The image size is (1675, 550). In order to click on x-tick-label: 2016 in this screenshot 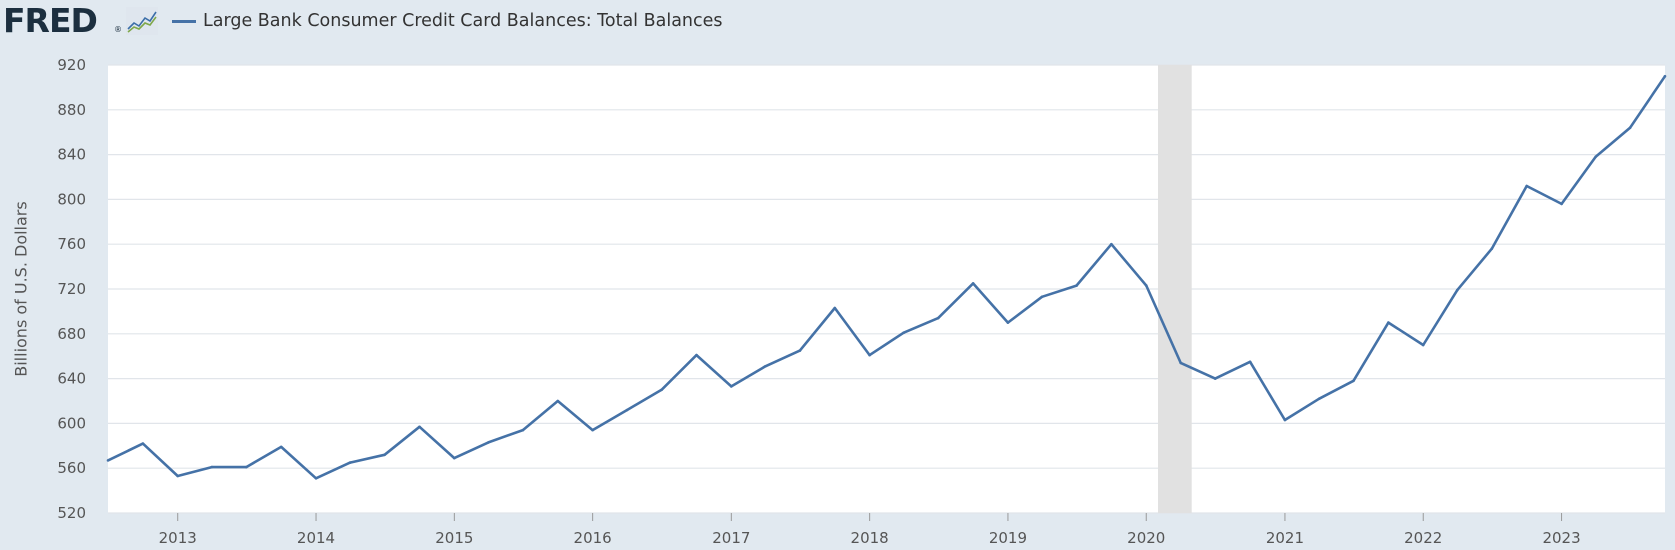, I will do `click(593, 538)`.